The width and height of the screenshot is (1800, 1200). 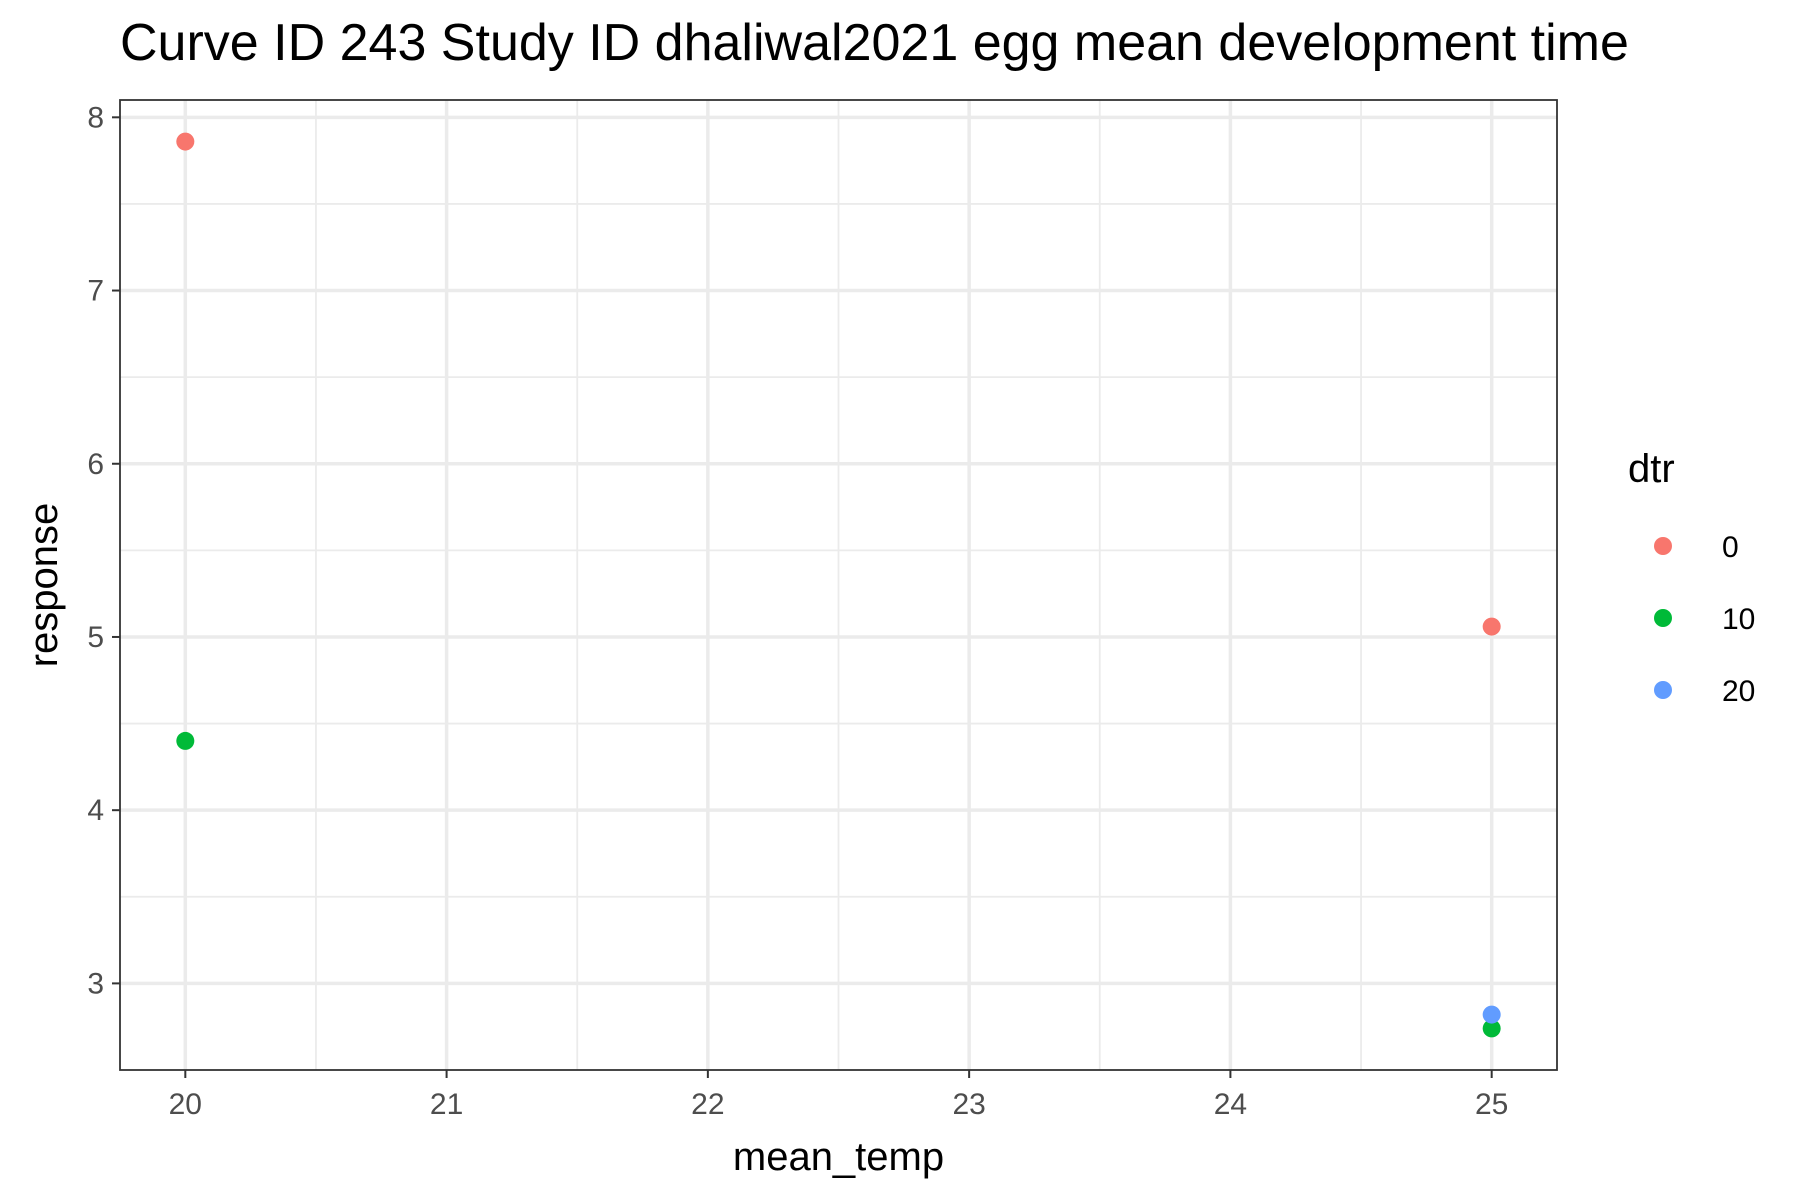 I want to click on y-tick-label: 3, so click(x=95, y=983).